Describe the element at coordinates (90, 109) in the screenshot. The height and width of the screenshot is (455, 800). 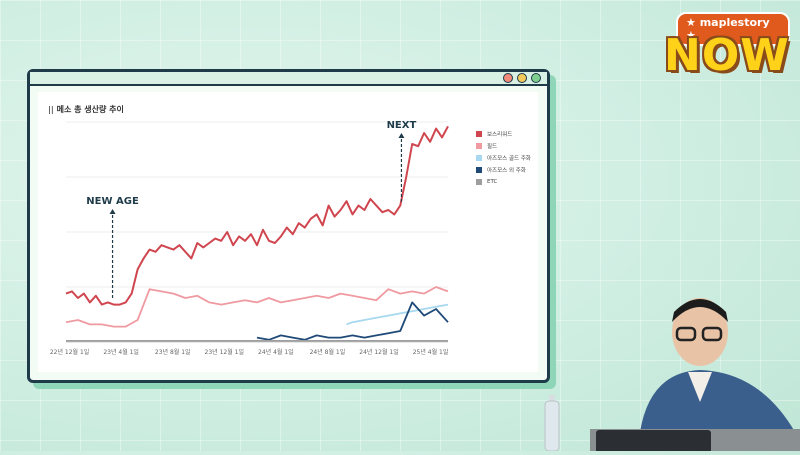
I see `chart-title-text: 메소 총 생산량 추이` at that location.